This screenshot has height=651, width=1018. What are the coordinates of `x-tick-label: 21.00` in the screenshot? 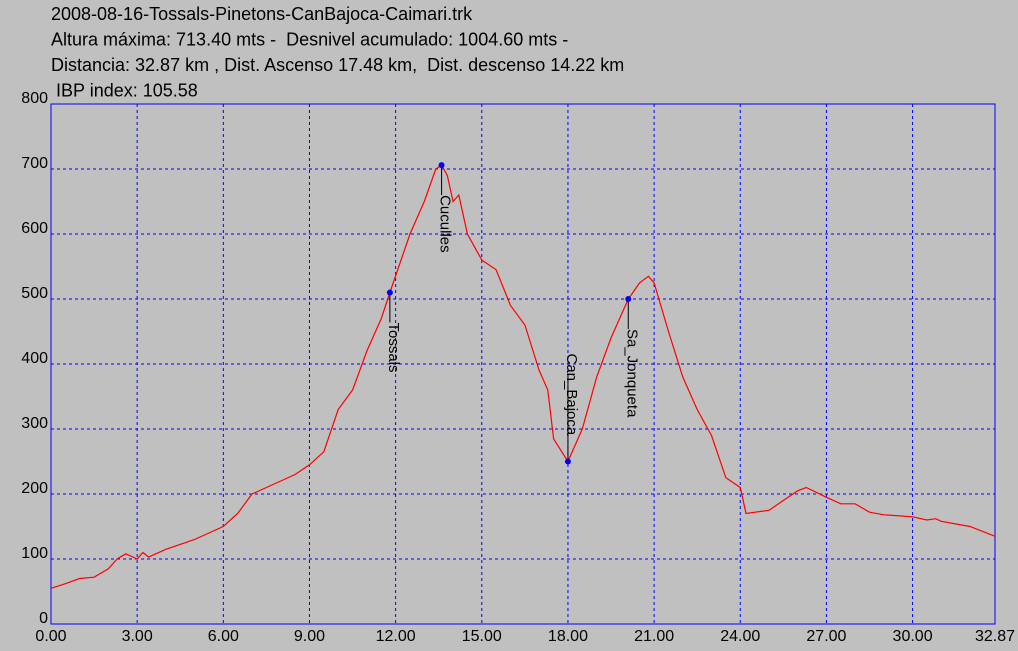 It's located at (654, 636).